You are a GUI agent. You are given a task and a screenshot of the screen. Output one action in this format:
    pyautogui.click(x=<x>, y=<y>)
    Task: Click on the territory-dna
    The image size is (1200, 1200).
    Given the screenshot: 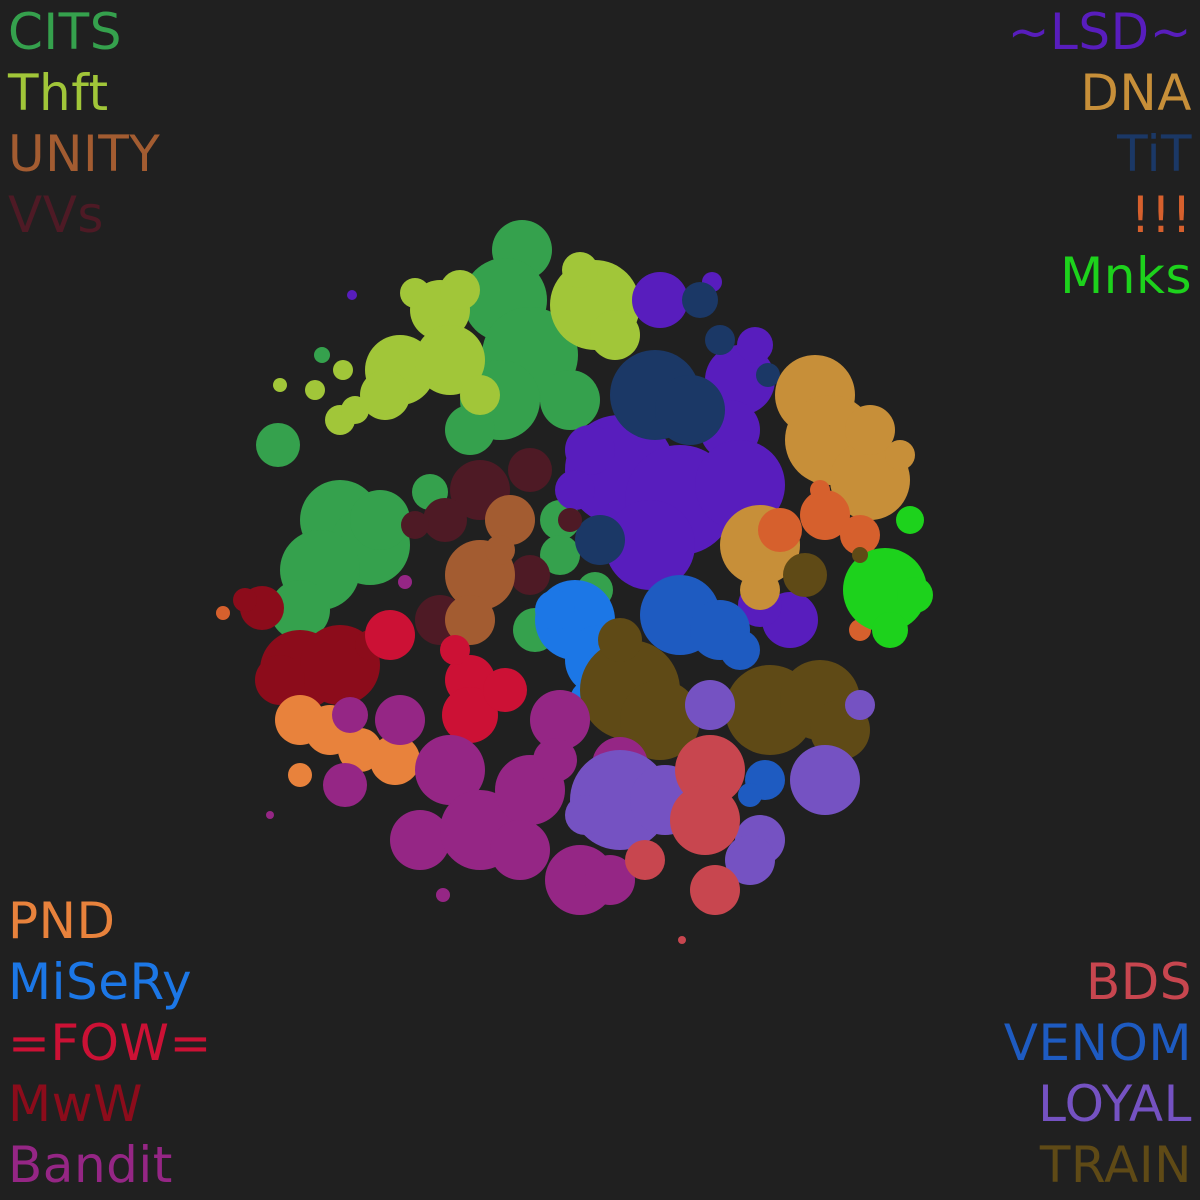 What is the action you would take?
    pyautogui.click(x=700, y=586)
    